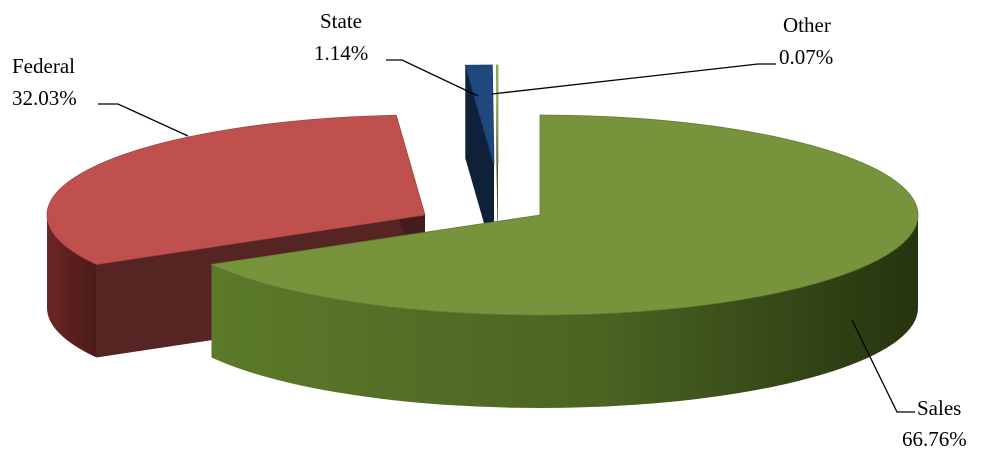  I want to click on leader-line-sales, so click(883, 366).